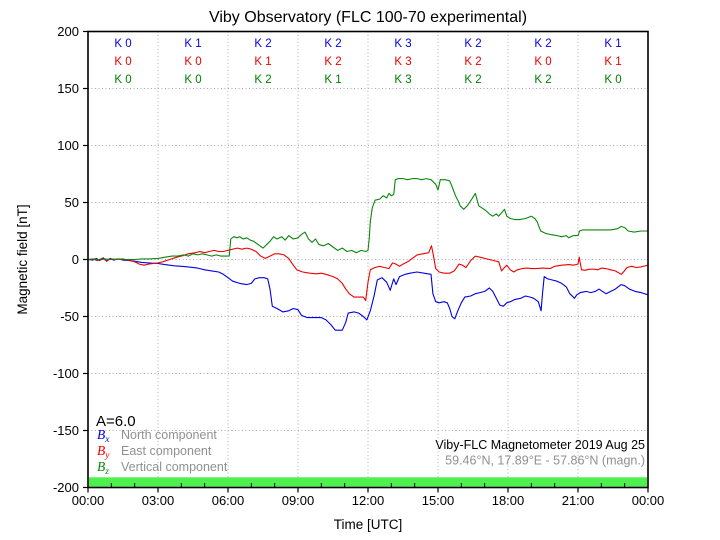 This screenshot has width=720, height=540. Describe the element at coordinates (542, 80) in the screenshot. I see `k-index-bz-block7: K 2` at that location.